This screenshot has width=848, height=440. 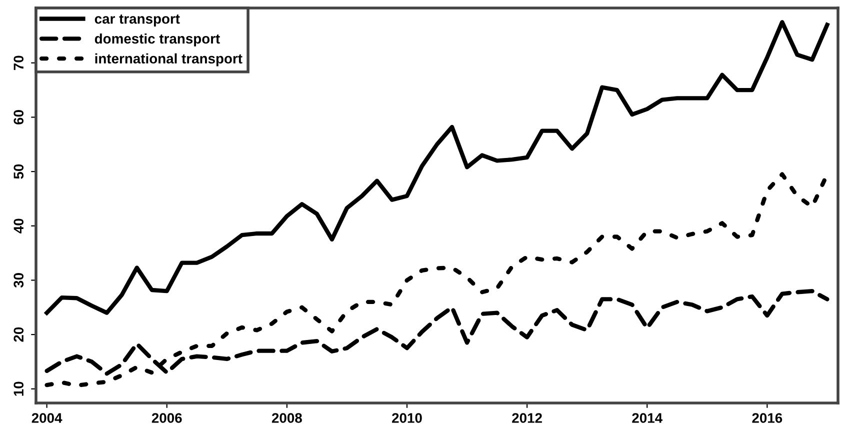 I want to click on x-tick-label: 2016, so click(x=767, y=418).